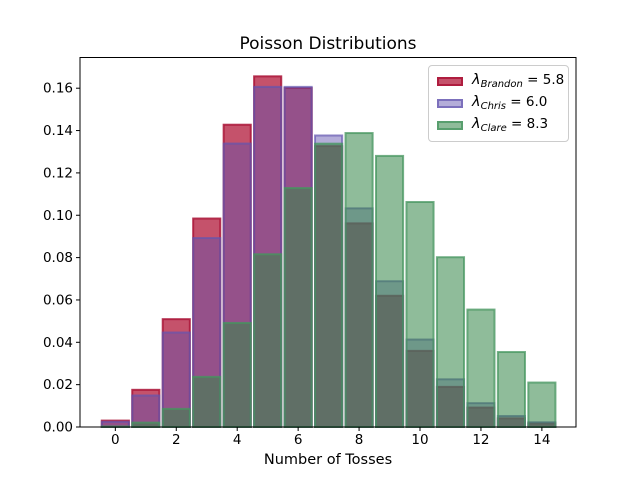 The image size is (640, 480). Describe the element at coordinates (553, 79) in the screenshot. I see `legend-value-brandon: 5.8` at that location.